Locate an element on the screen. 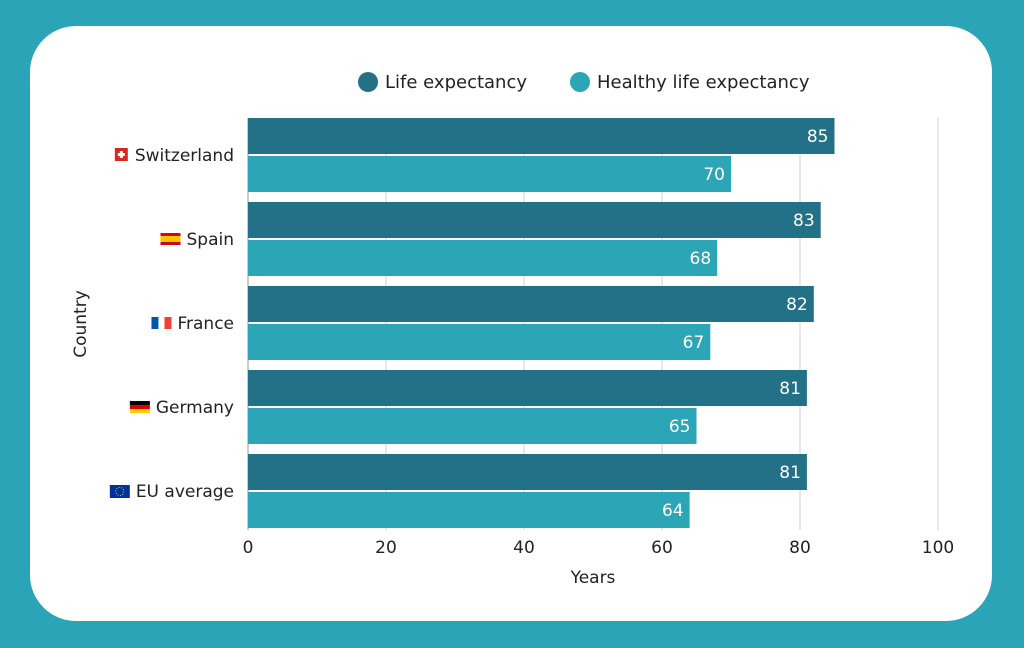  data-label: 85 is located at coordinates (818, 137).